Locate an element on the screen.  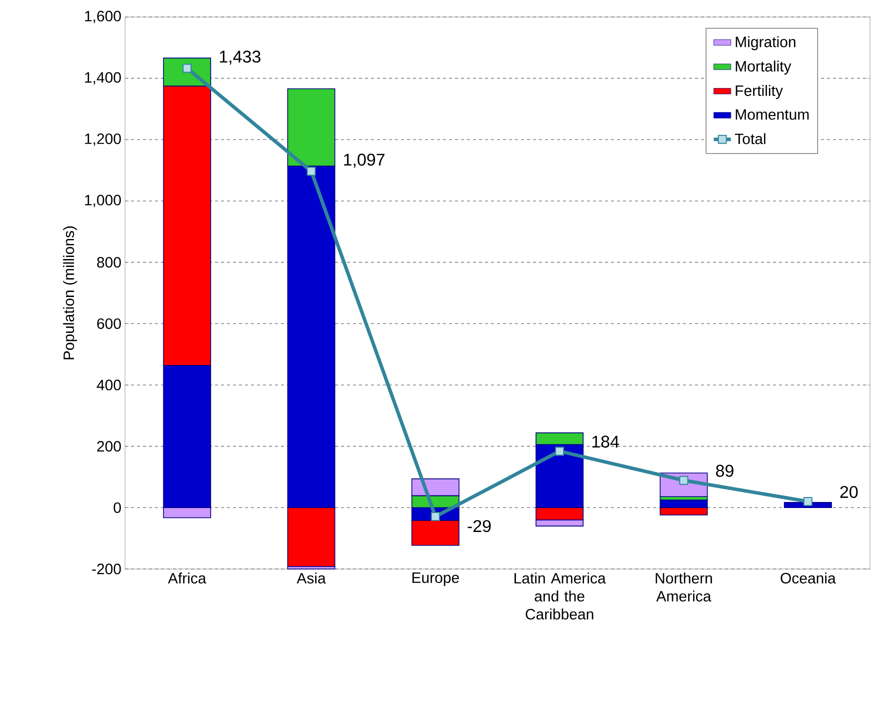
x-tick-label: Africa is located at coordinates (187, 578).